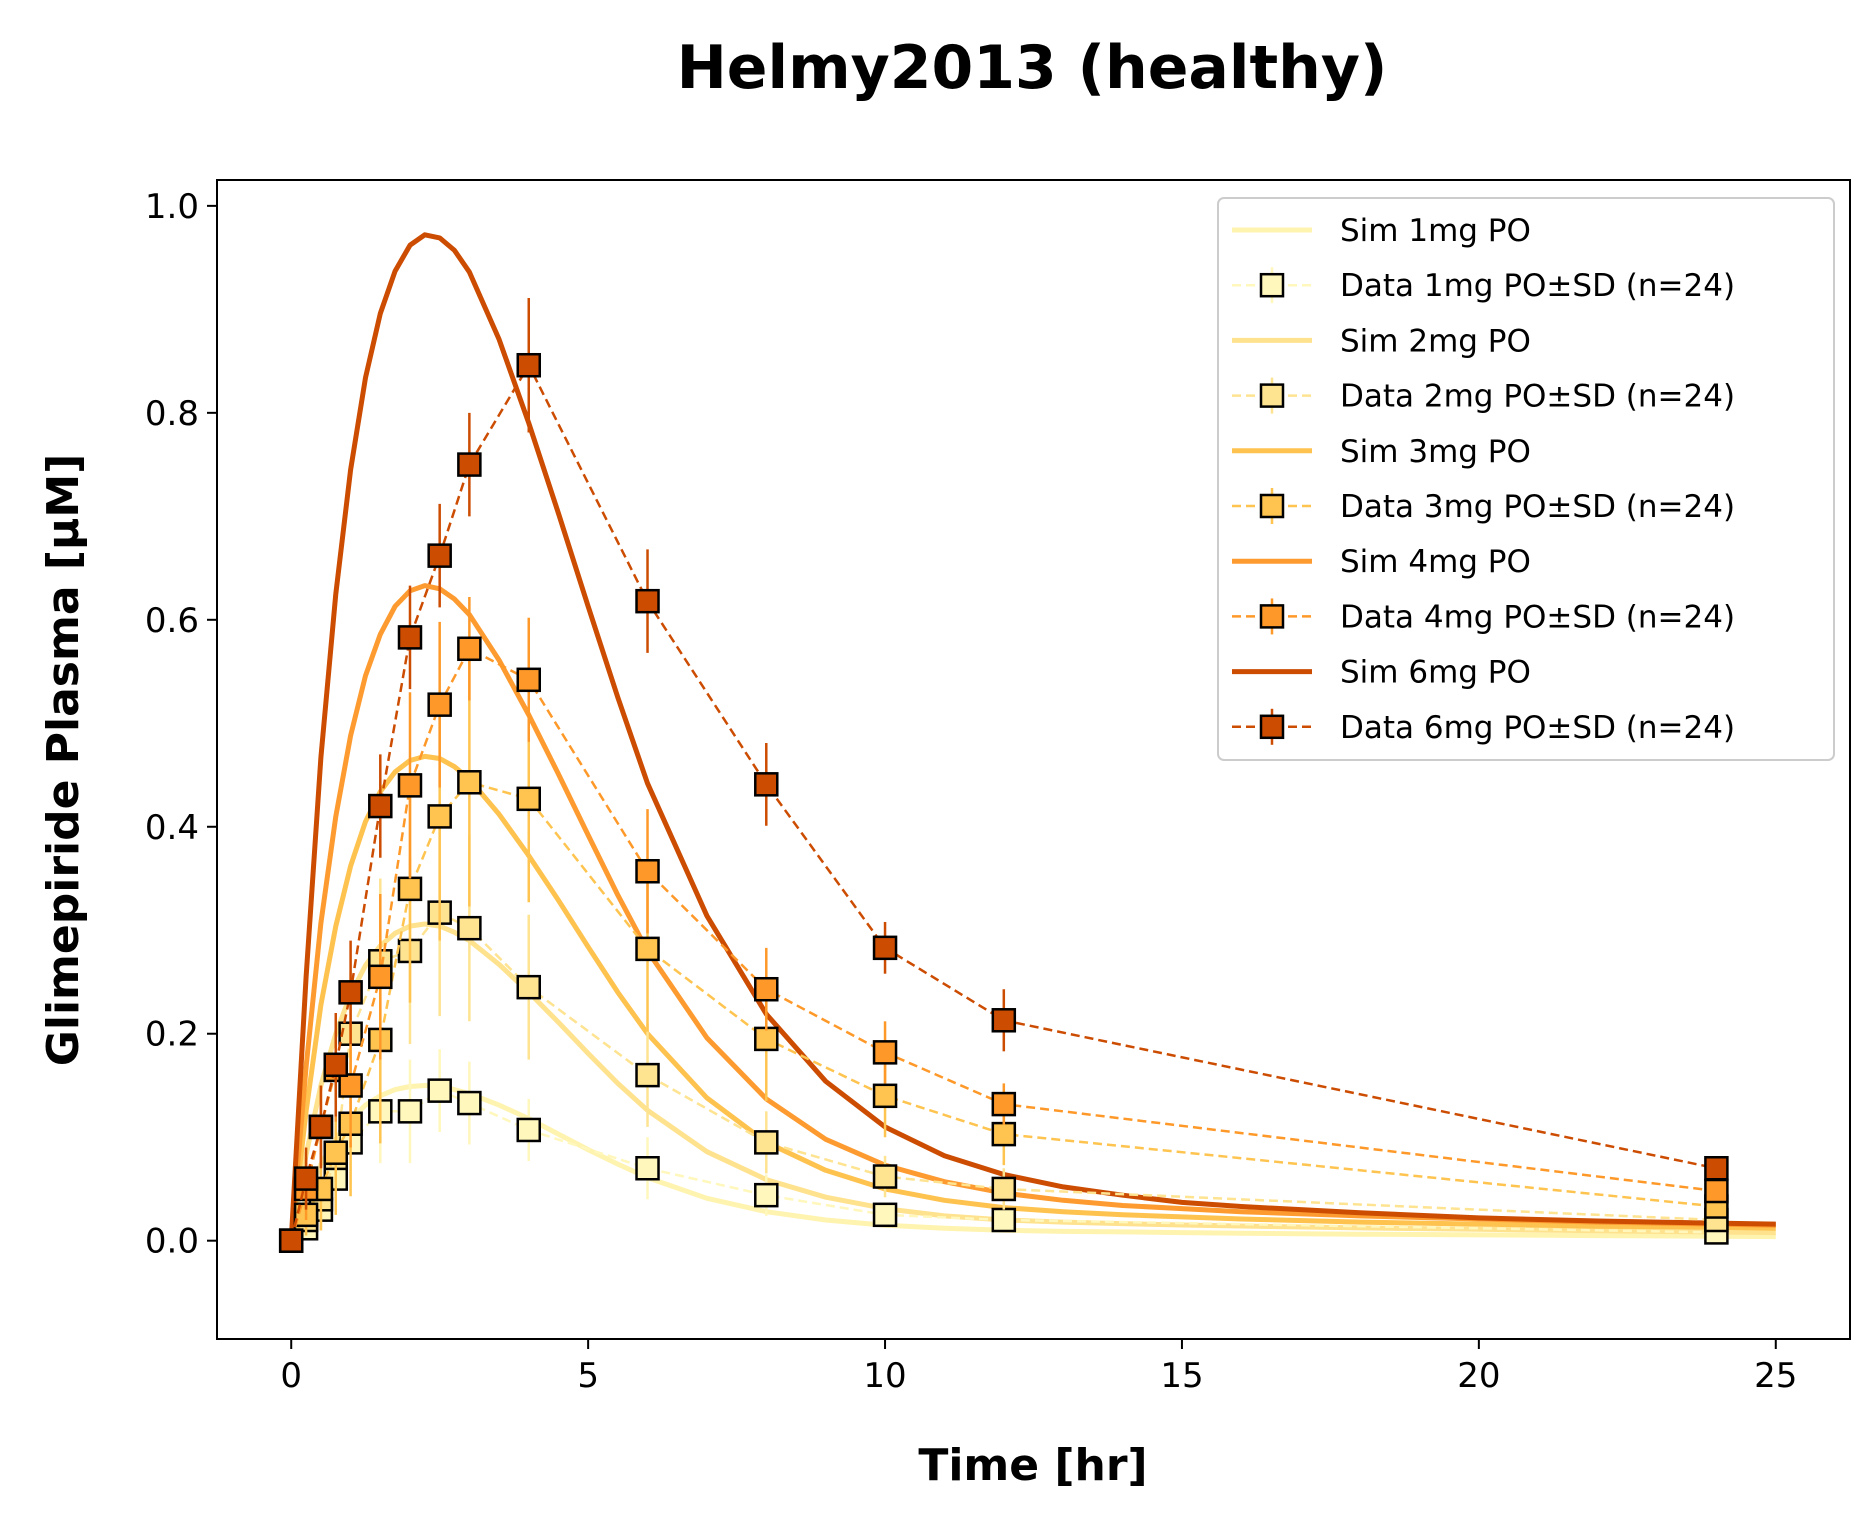  Describe the element at coordinates (1038, 1367) in the screenshot. I see `x-axis: 0 5 10 15 20 25` at that location.